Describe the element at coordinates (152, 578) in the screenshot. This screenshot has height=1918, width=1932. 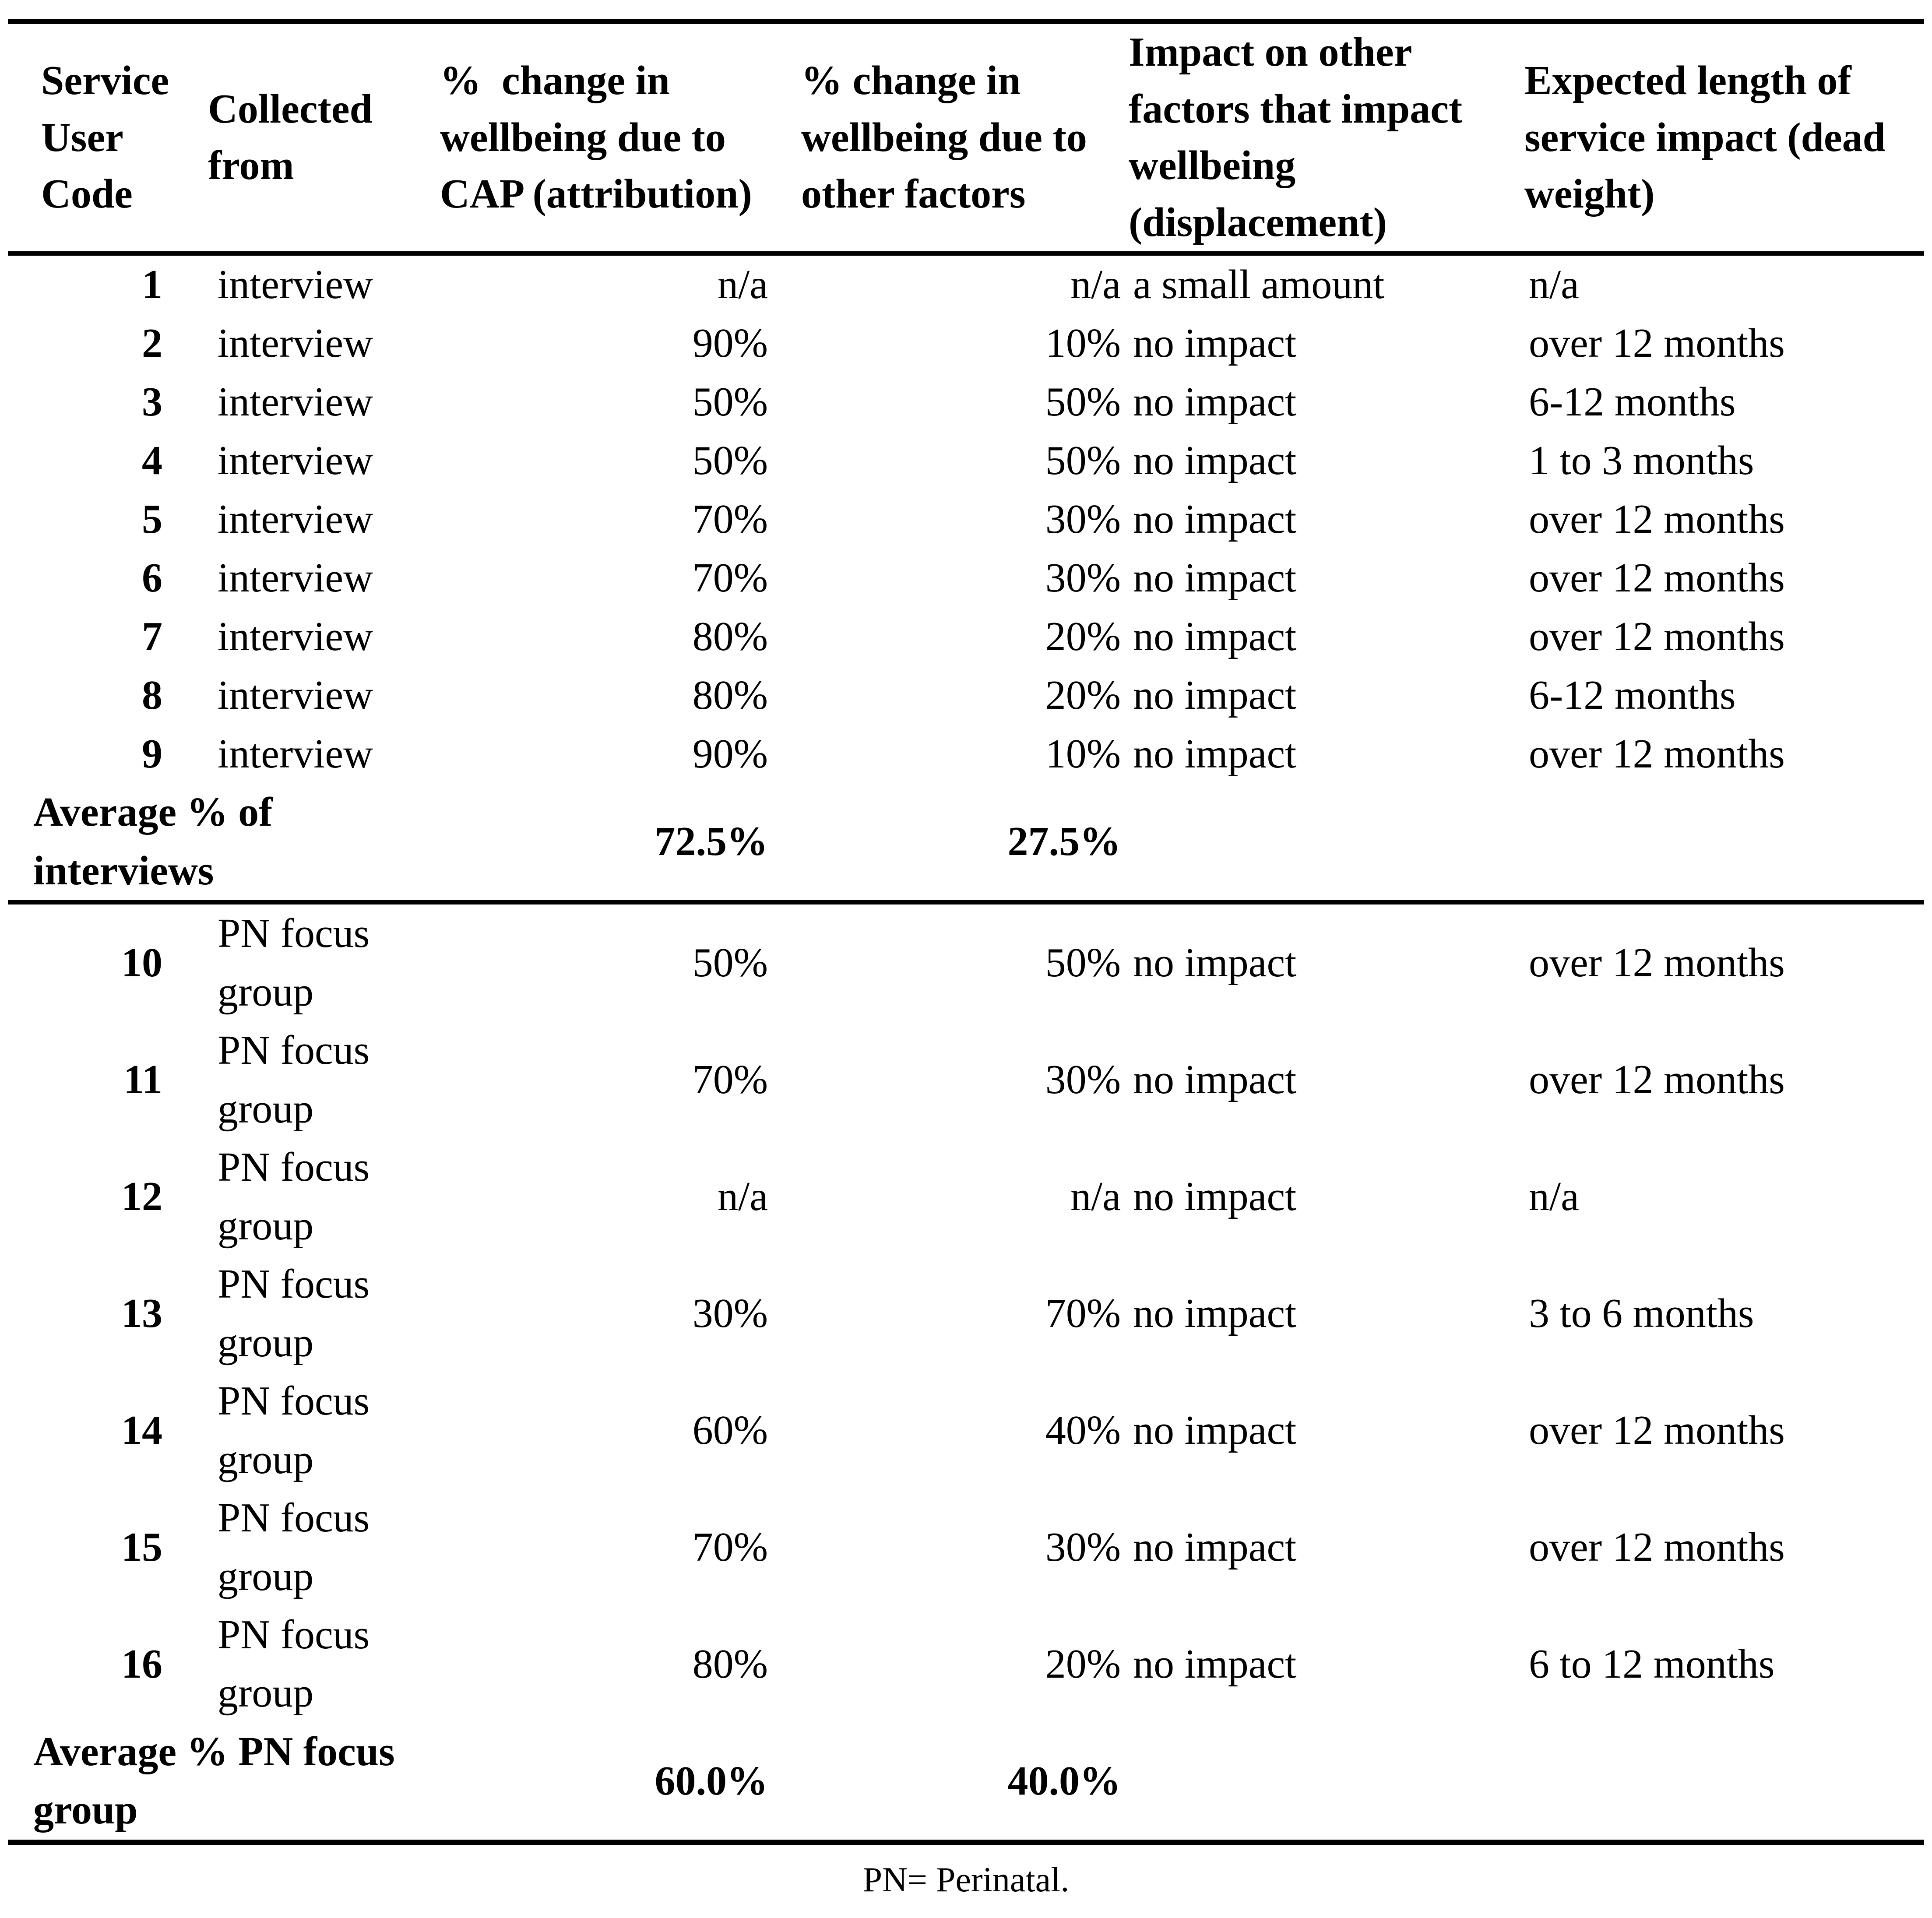
I see `service-user-code-cell: 6` at that location.